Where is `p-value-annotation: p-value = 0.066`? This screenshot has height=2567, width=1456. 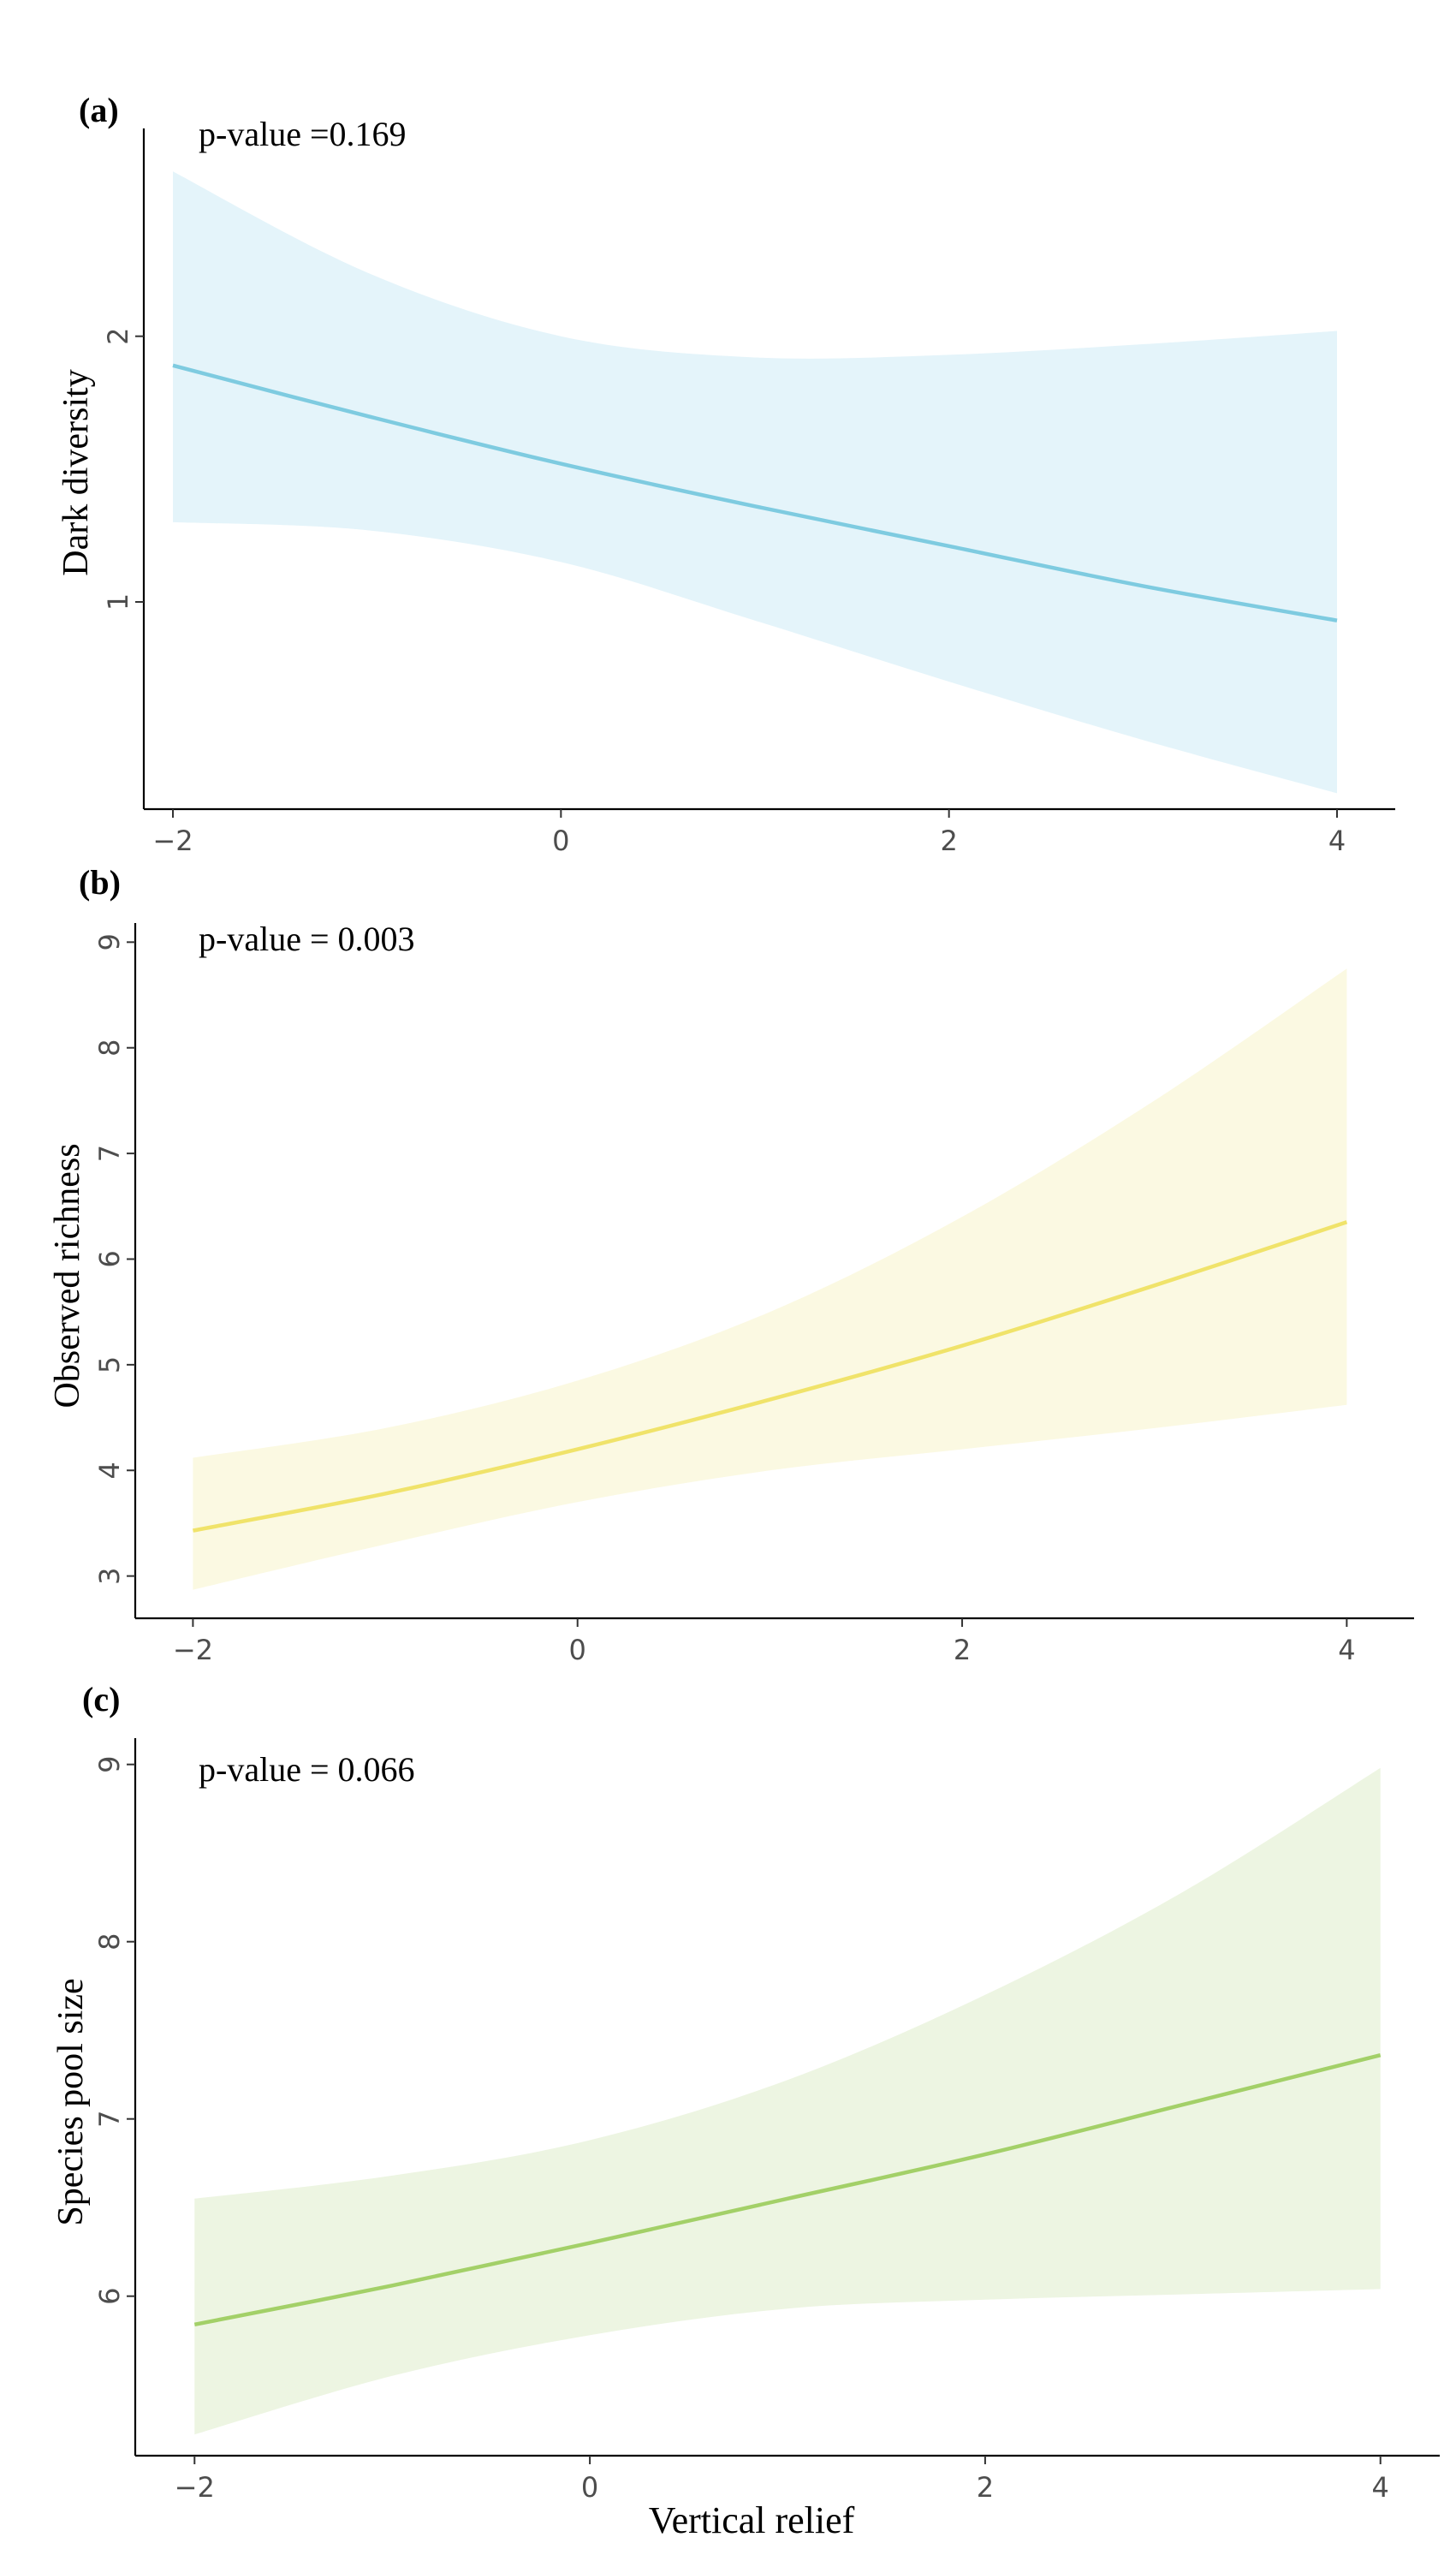
p-value-annotation: p-value = 0.066 is located at coordinates (307, 1769).